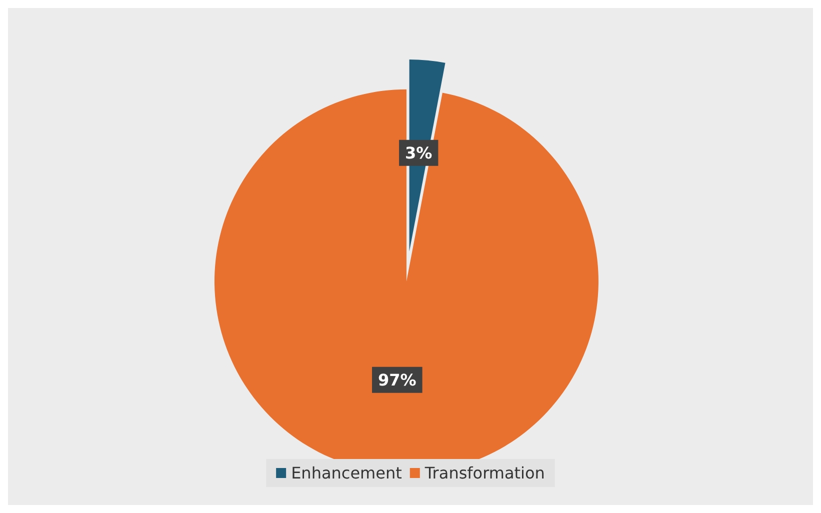 Image resolution: width=821 pixels, height=513 pixels. Describe the element at coordinates (484, 473) in the screenshot. I see `legend-label: Transformation` at that location.